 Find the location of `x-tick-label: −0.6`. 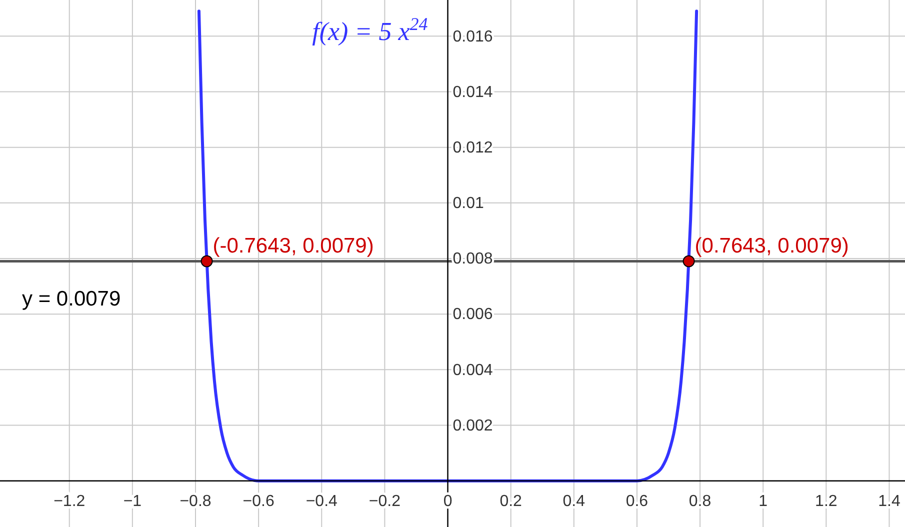

x-tick-label: −0.6 is located at coordinates (258, 501).